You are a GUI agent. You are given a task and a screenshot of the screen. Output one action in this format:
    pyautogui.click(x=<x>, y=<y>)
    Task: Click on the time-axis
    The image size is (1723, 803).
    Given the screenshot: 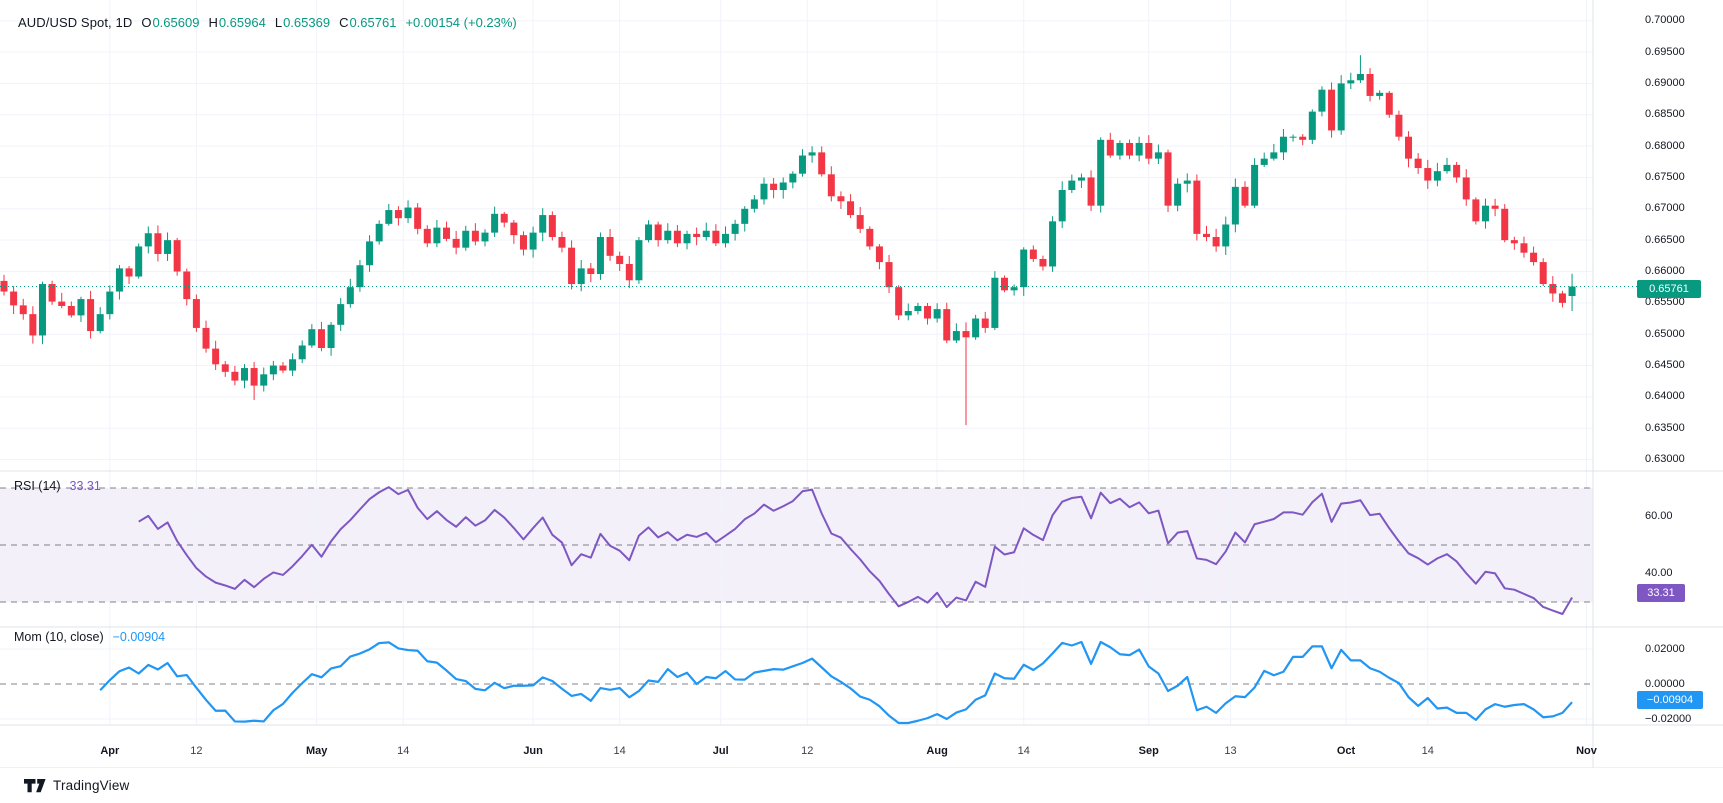 What is the action you would take?
    pyautogui.click(x=861, y=747)
    